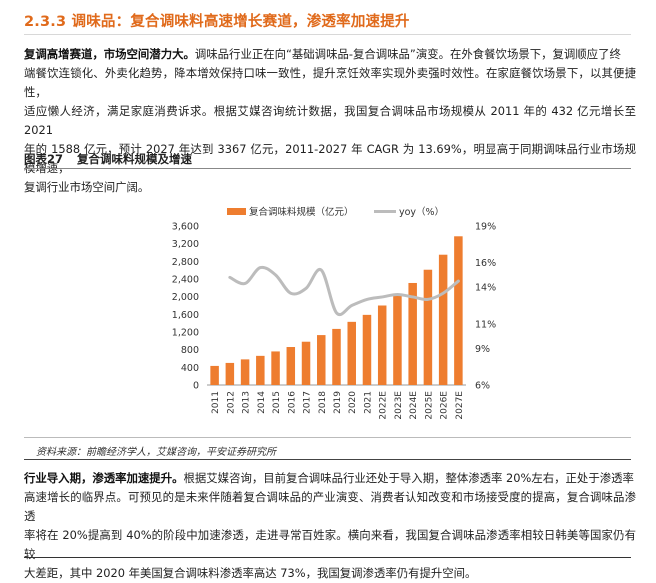 The image size is (656, 583). What do you see at coordinates (301, 212) in the screenshot?
I see `legend-label-bars: 复合调味料规模（亿元）` at bounding box center [301, 212].